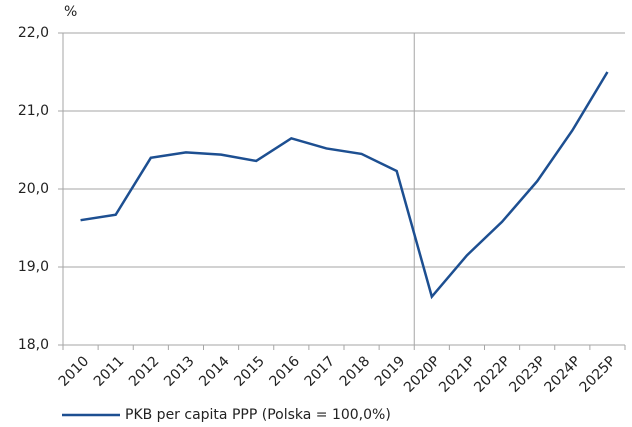  Describe the element at coordinates (355, 371) in the screenshot. I see `x-tick-label: 2018` at that location.